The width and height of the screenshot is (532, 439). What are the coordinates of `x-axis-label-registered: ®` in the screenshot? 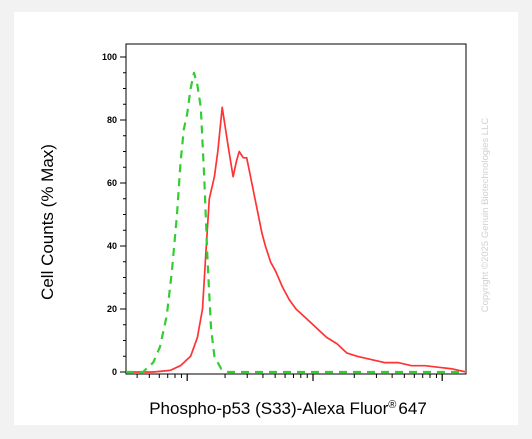 It's located at (392, 405).